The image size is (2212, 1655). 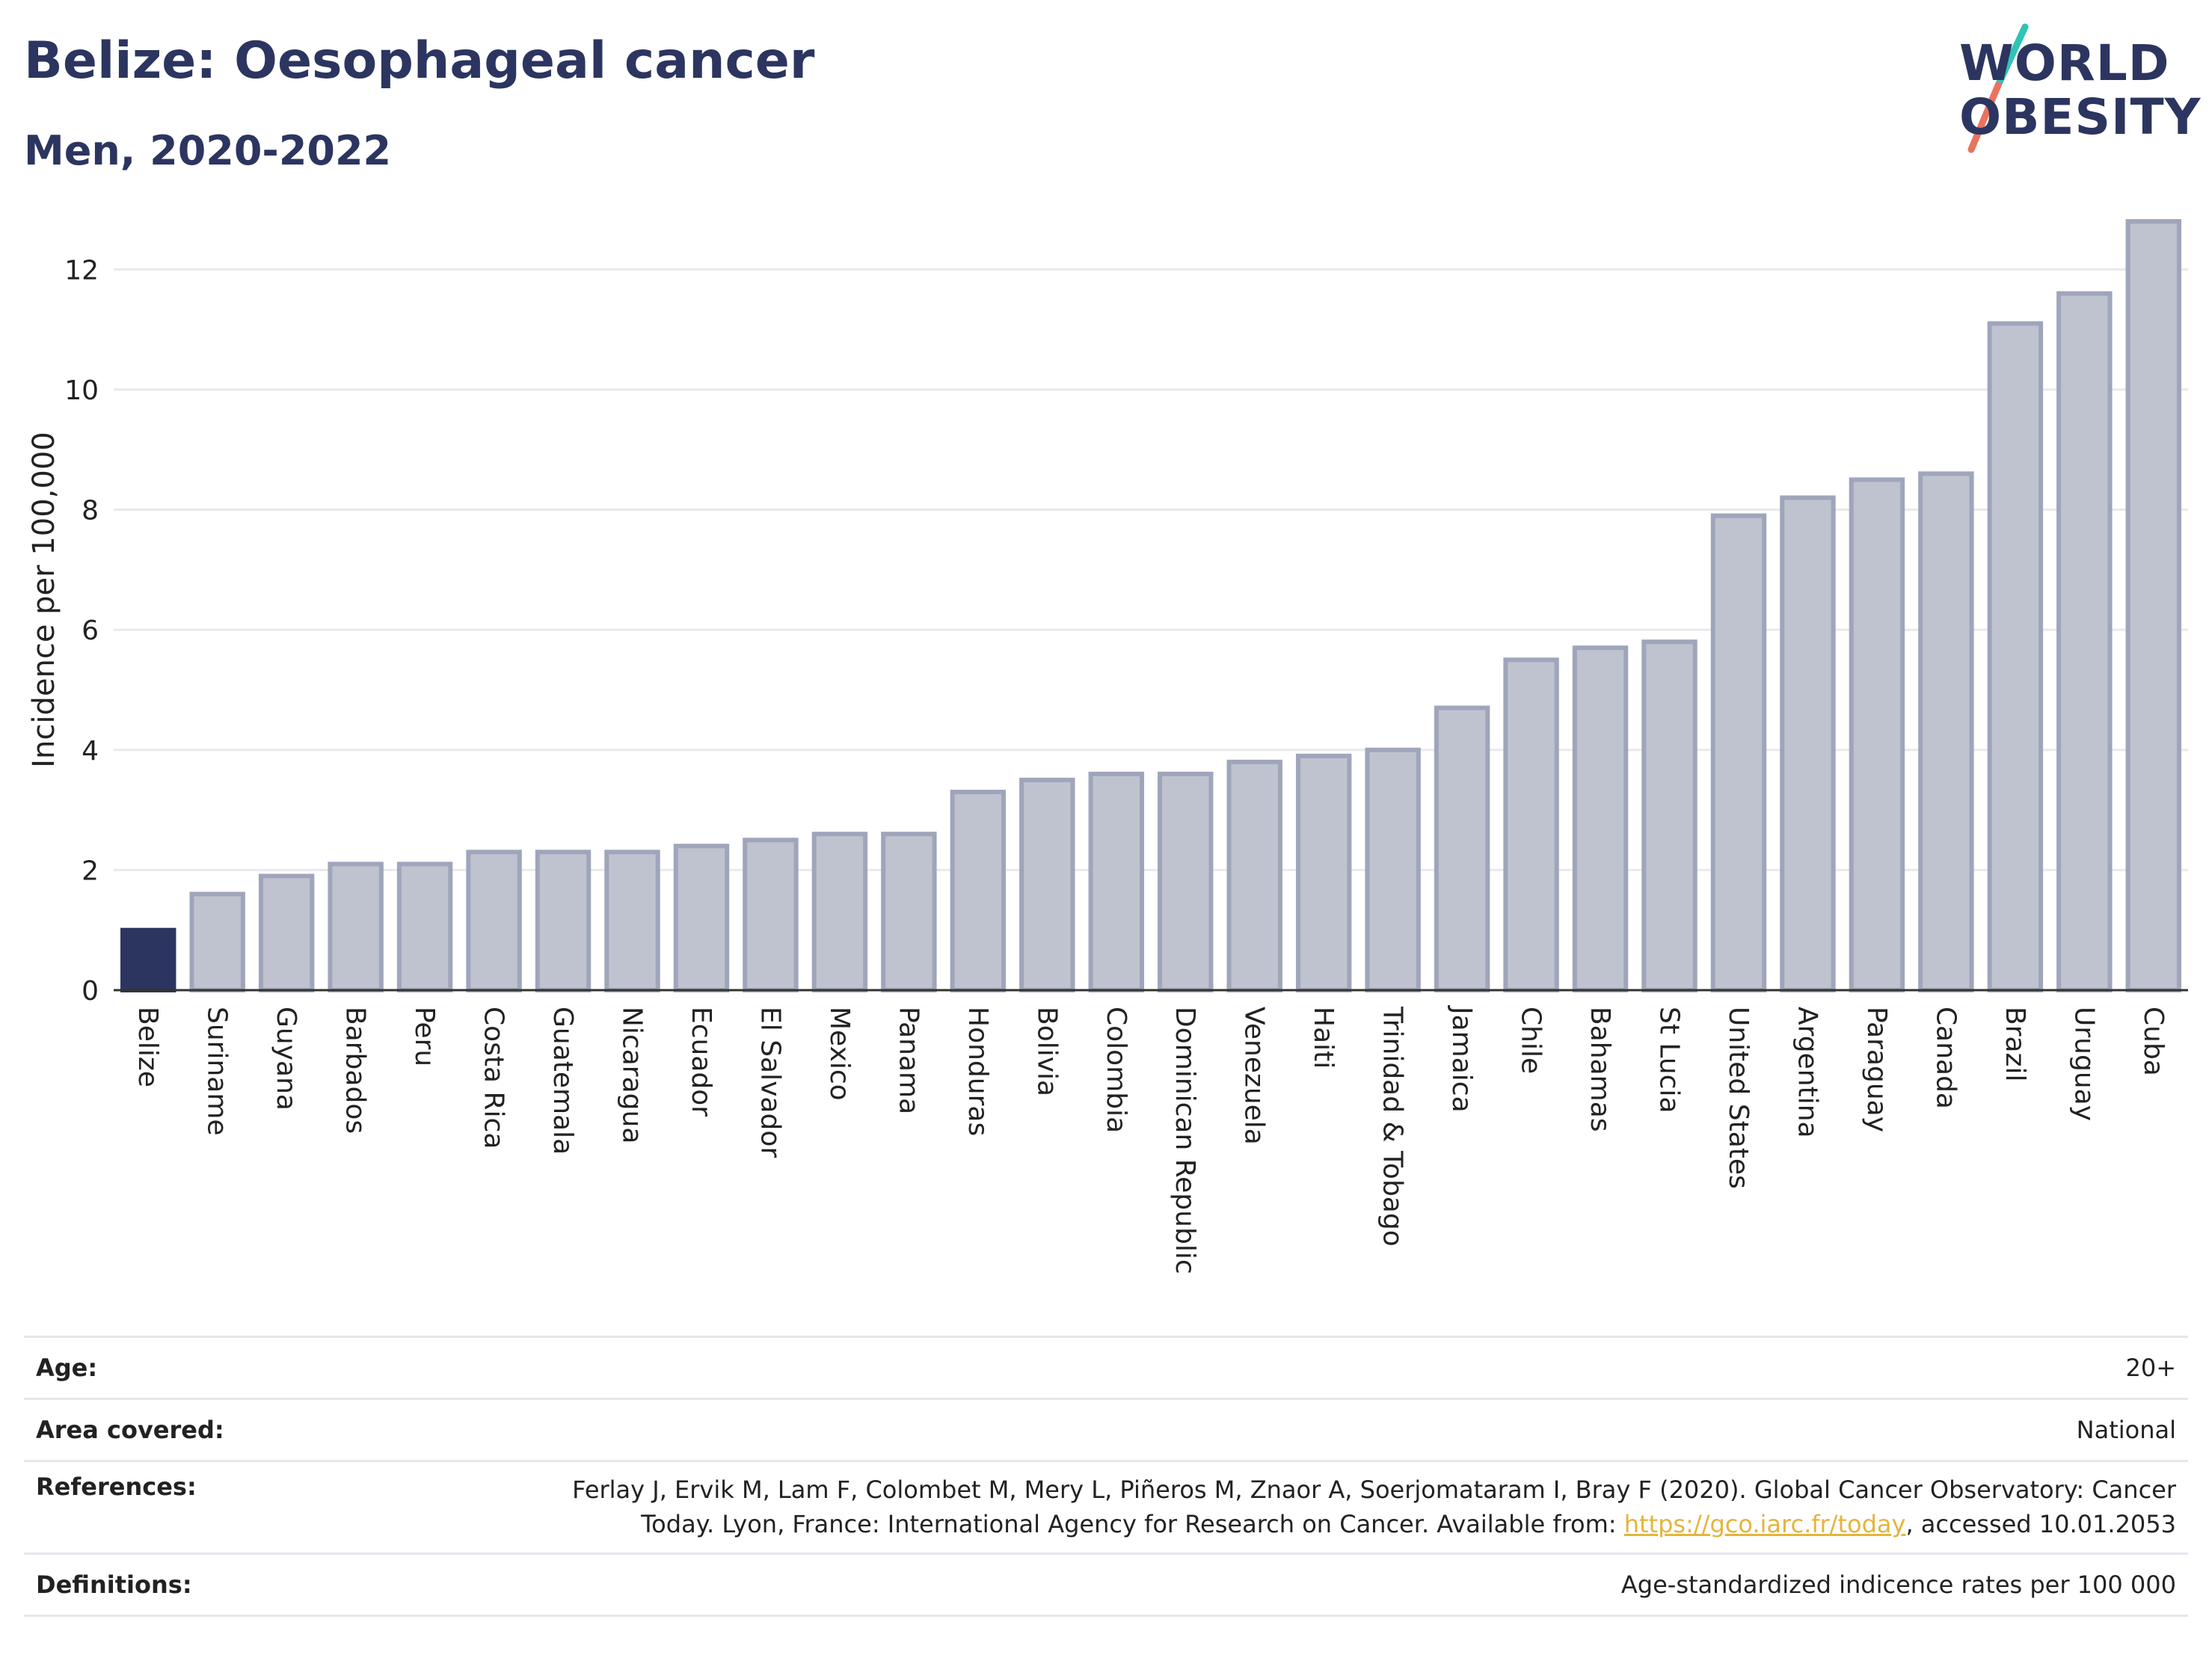 I want to click on x-tick-label: Bahamas, so click(x=1600, y=1069).